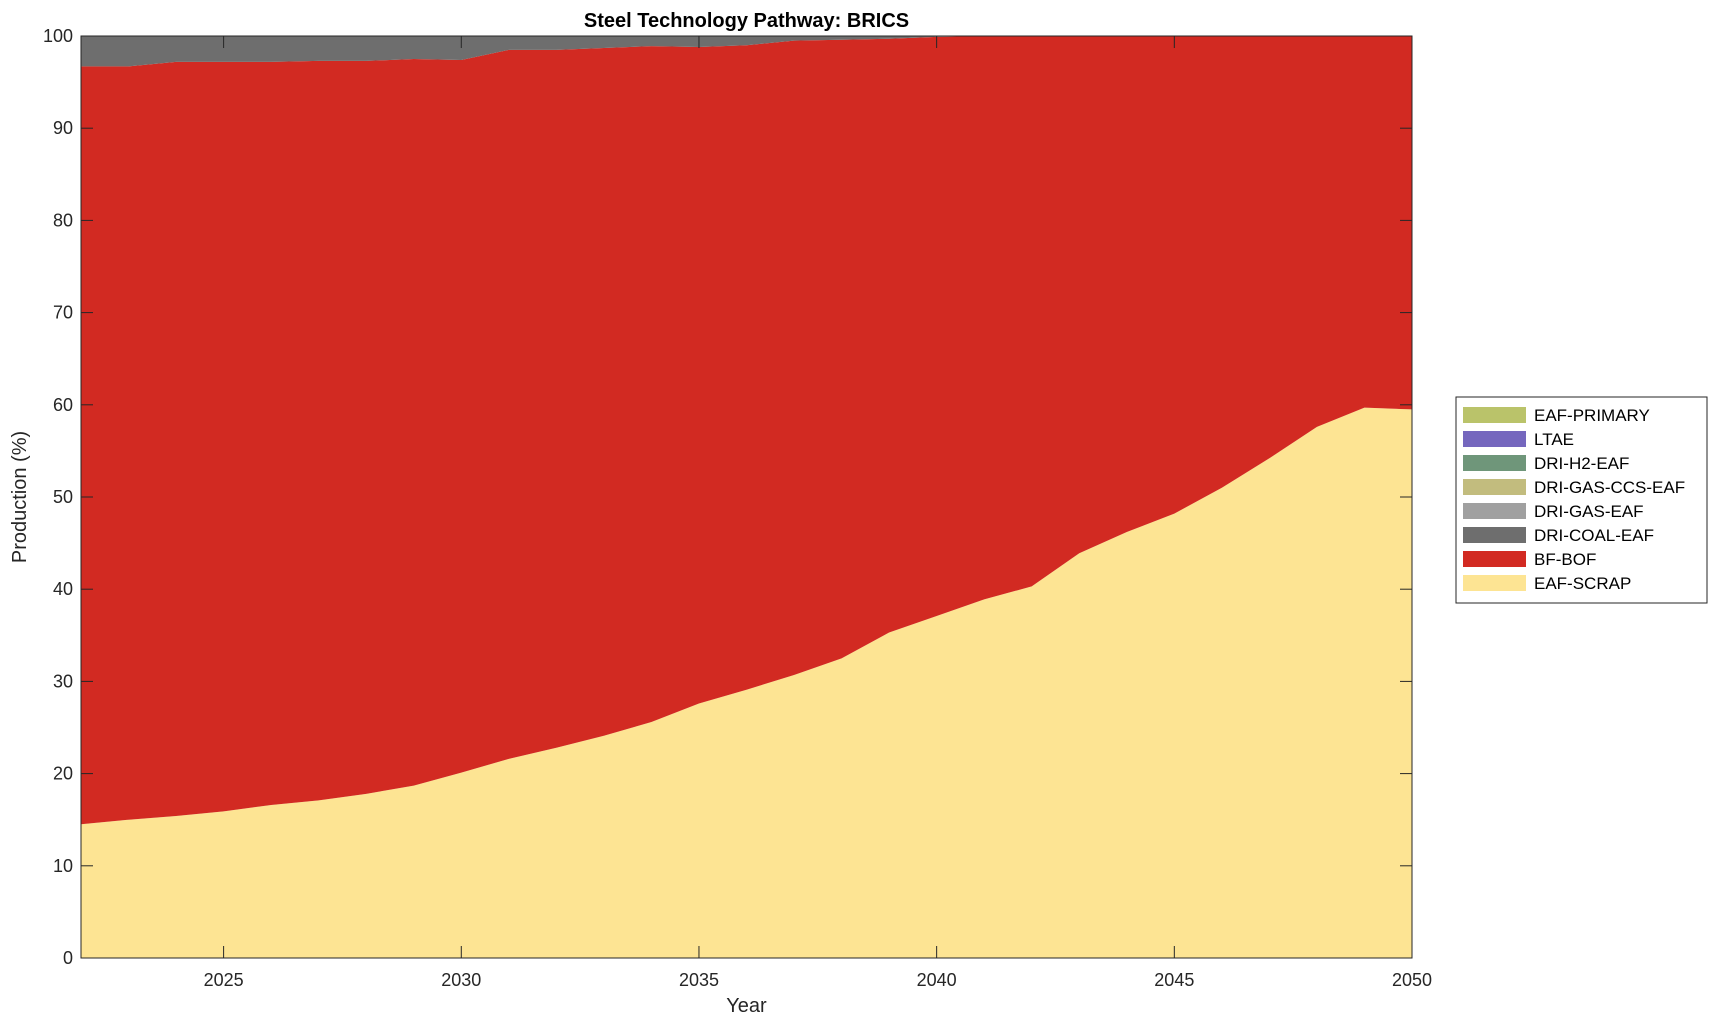 The image size is (1709, 1021). What do you see at coordinates (1554, 439) in the screenshot?
I see `legend-label-ltae: LTAE` at bounding box center [1554, 439].